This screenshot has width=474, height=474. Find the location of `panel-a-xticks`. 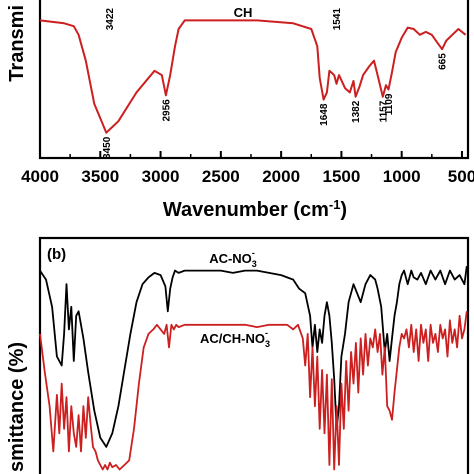

panel-a-xticks is located at coordinates (251, 154).